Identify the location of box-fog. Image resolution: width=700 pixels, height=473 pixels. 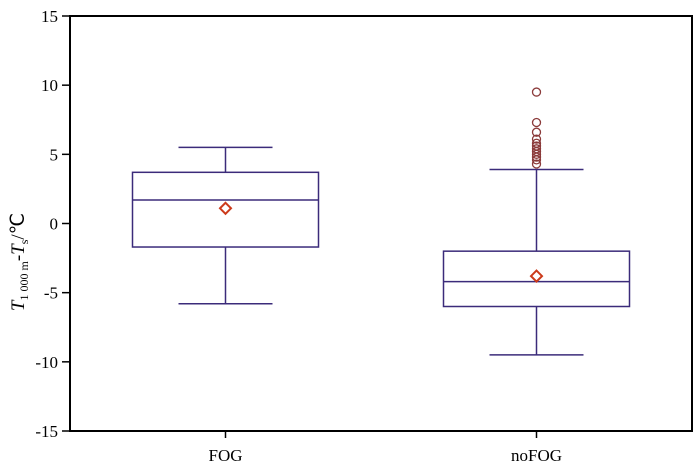
(225, 225).